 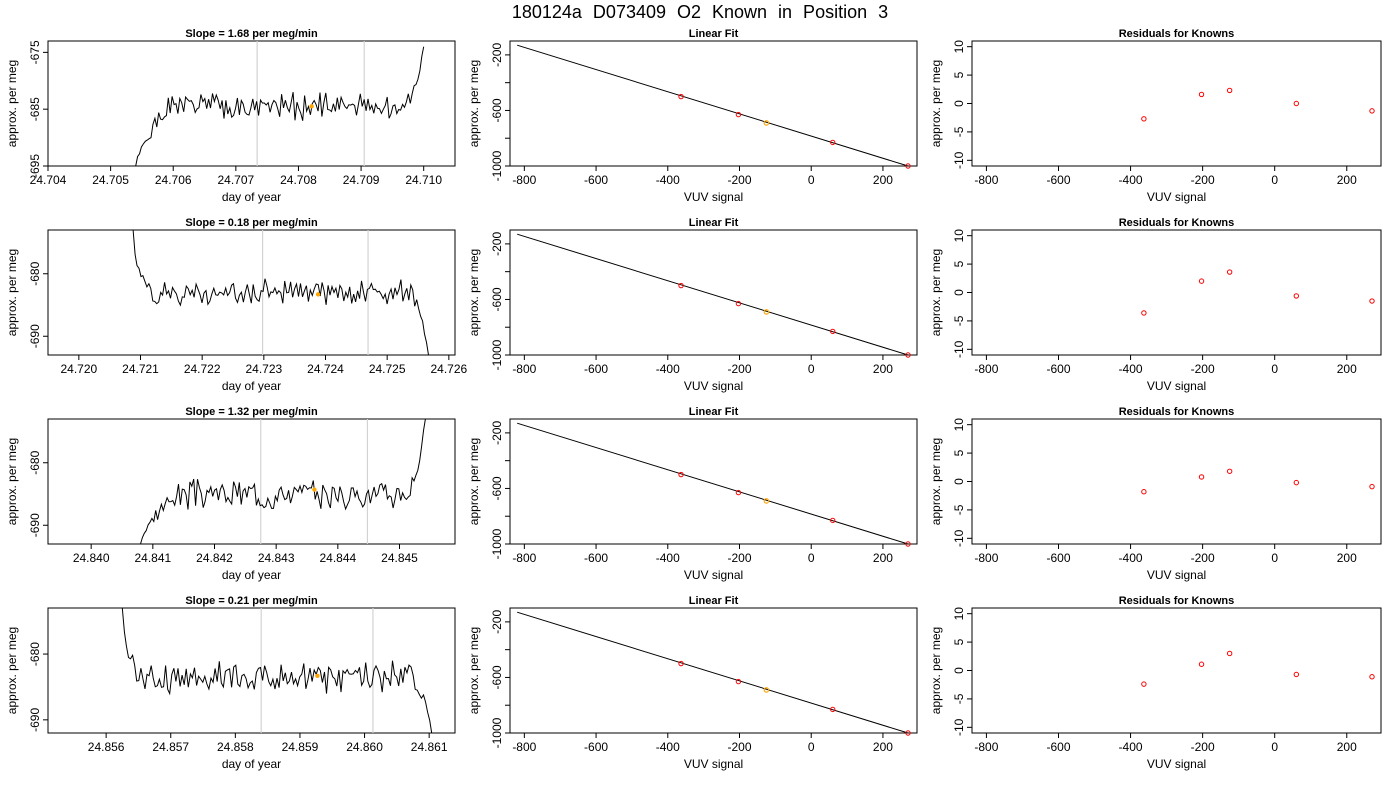 I want to click on panel-5-x-tick-label: 0, so click(x=811, y=369).